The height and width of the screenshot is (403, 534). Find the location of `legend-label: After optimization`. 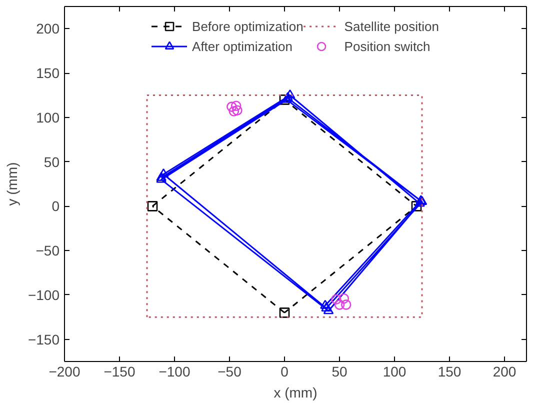

legend-label: After optimization is located at coordinates (242, 46).